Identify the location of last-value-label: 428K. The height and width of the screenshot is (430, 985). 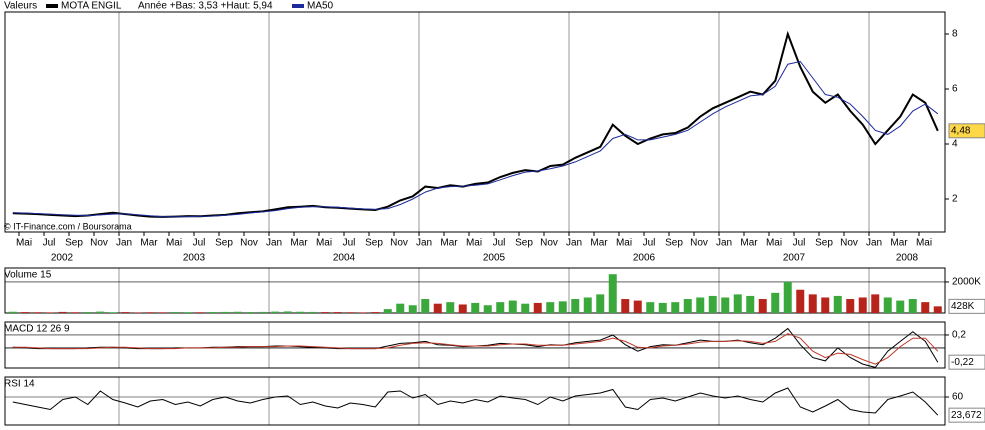
(963, 306).